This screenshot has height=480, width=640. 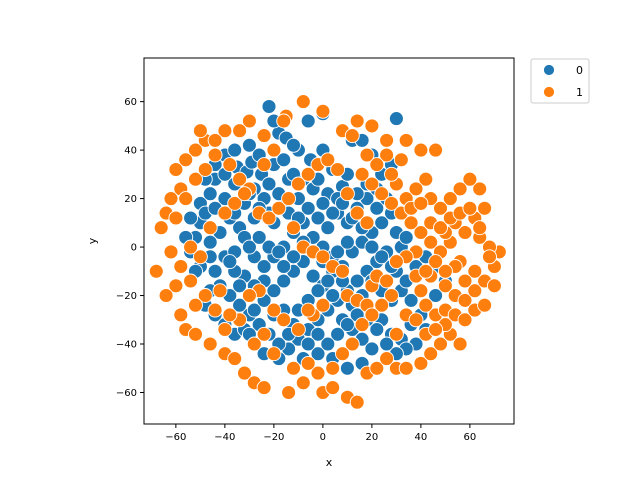 I want to click on y-tick-label-6: 60, so click(x=130, y=102).